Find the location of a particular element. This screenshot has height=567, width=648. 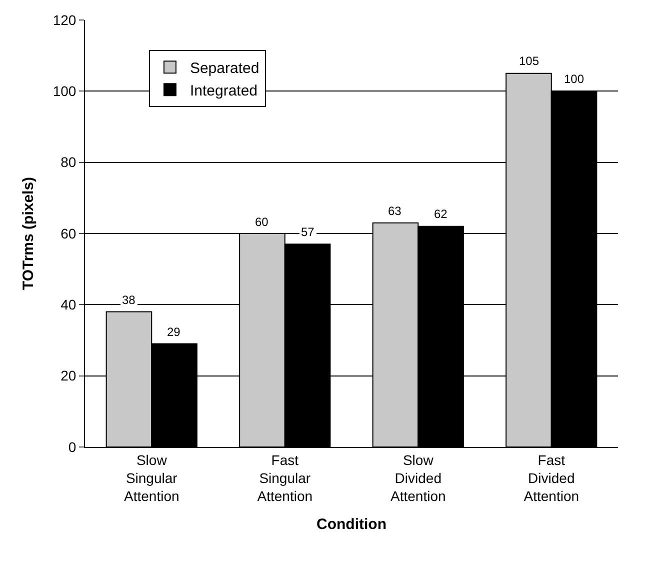

data-label: 29 is located at coordinates (174, 332).